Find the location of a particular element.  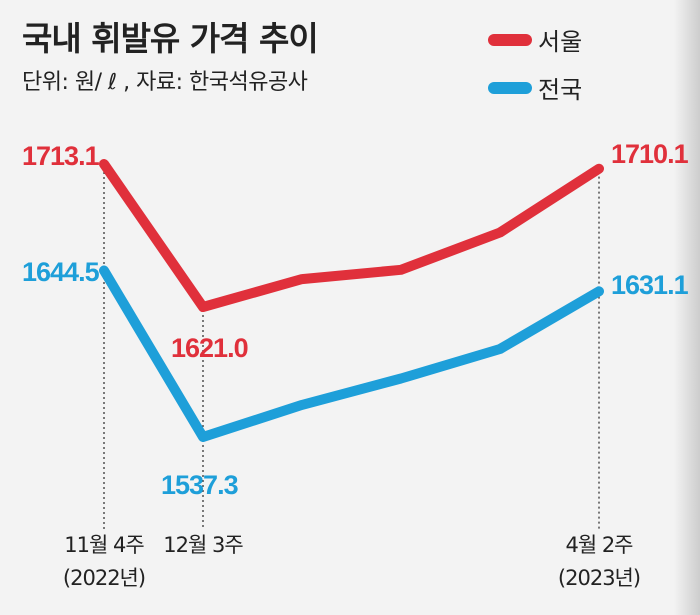

x-tick-label-1: 12월 3주 is located at coordinates (203, 545).